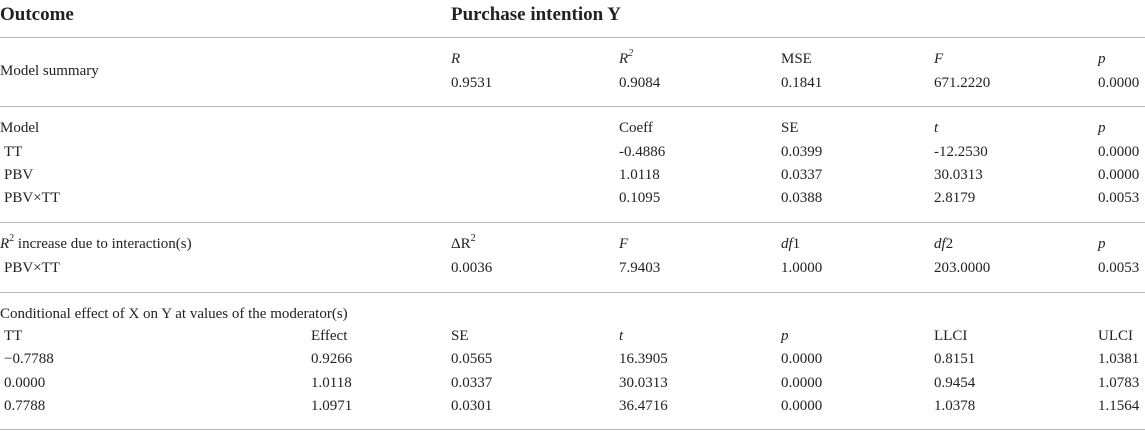  Describe the element at coordinates (332, 359) in the screenshot. I see `table-cell: 0.9266` at that location.